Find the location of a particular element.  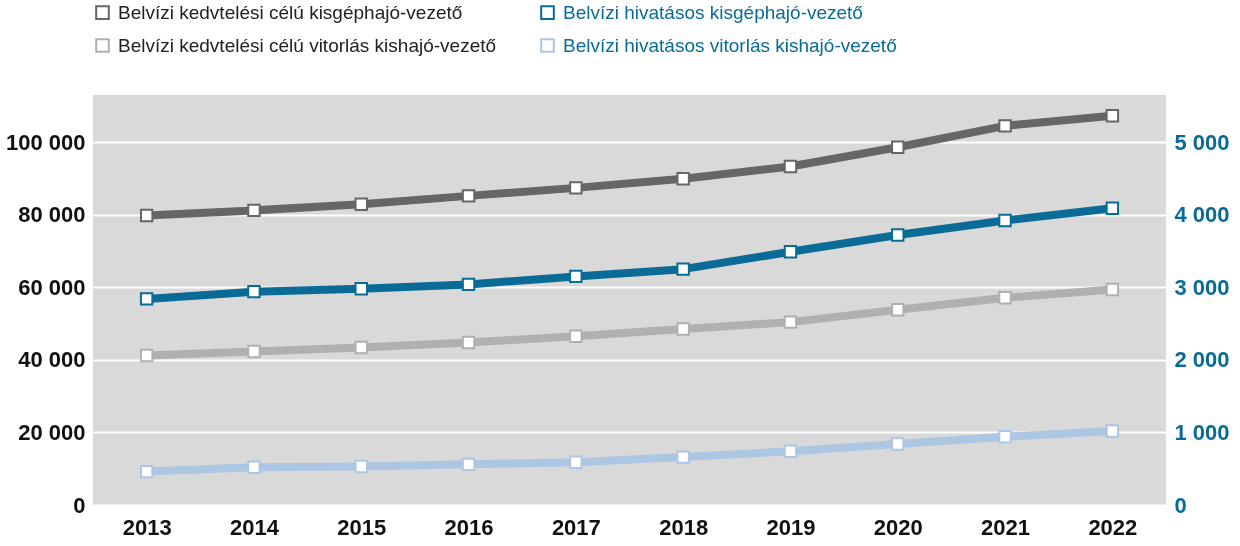

x-tick-label: 2019 is located at coordinates (791, 527).